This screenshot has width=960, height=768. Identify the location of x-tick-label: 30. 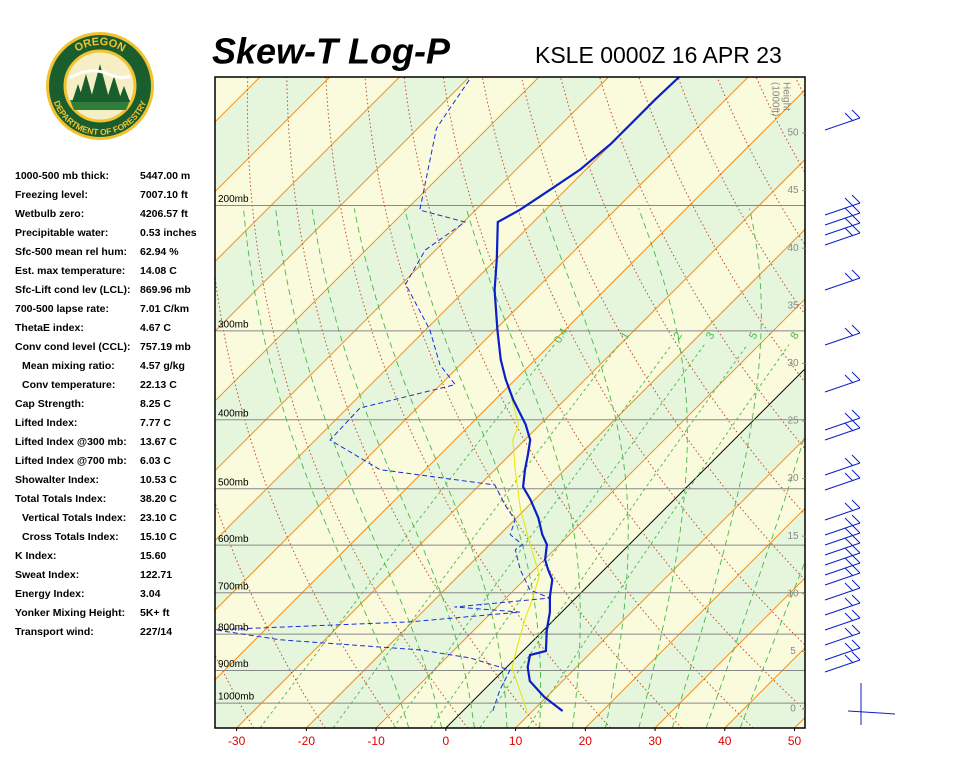
(655, 741).